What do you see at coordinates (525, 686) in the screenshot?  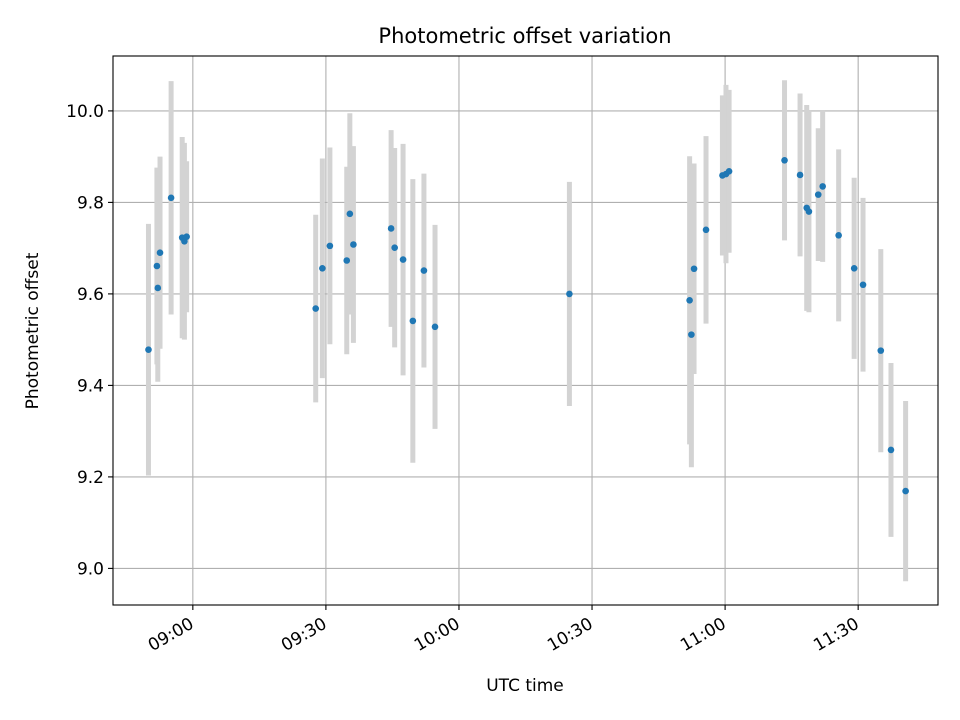 I see `x-axis-label: UTC time` at bounding box center [525, 686].